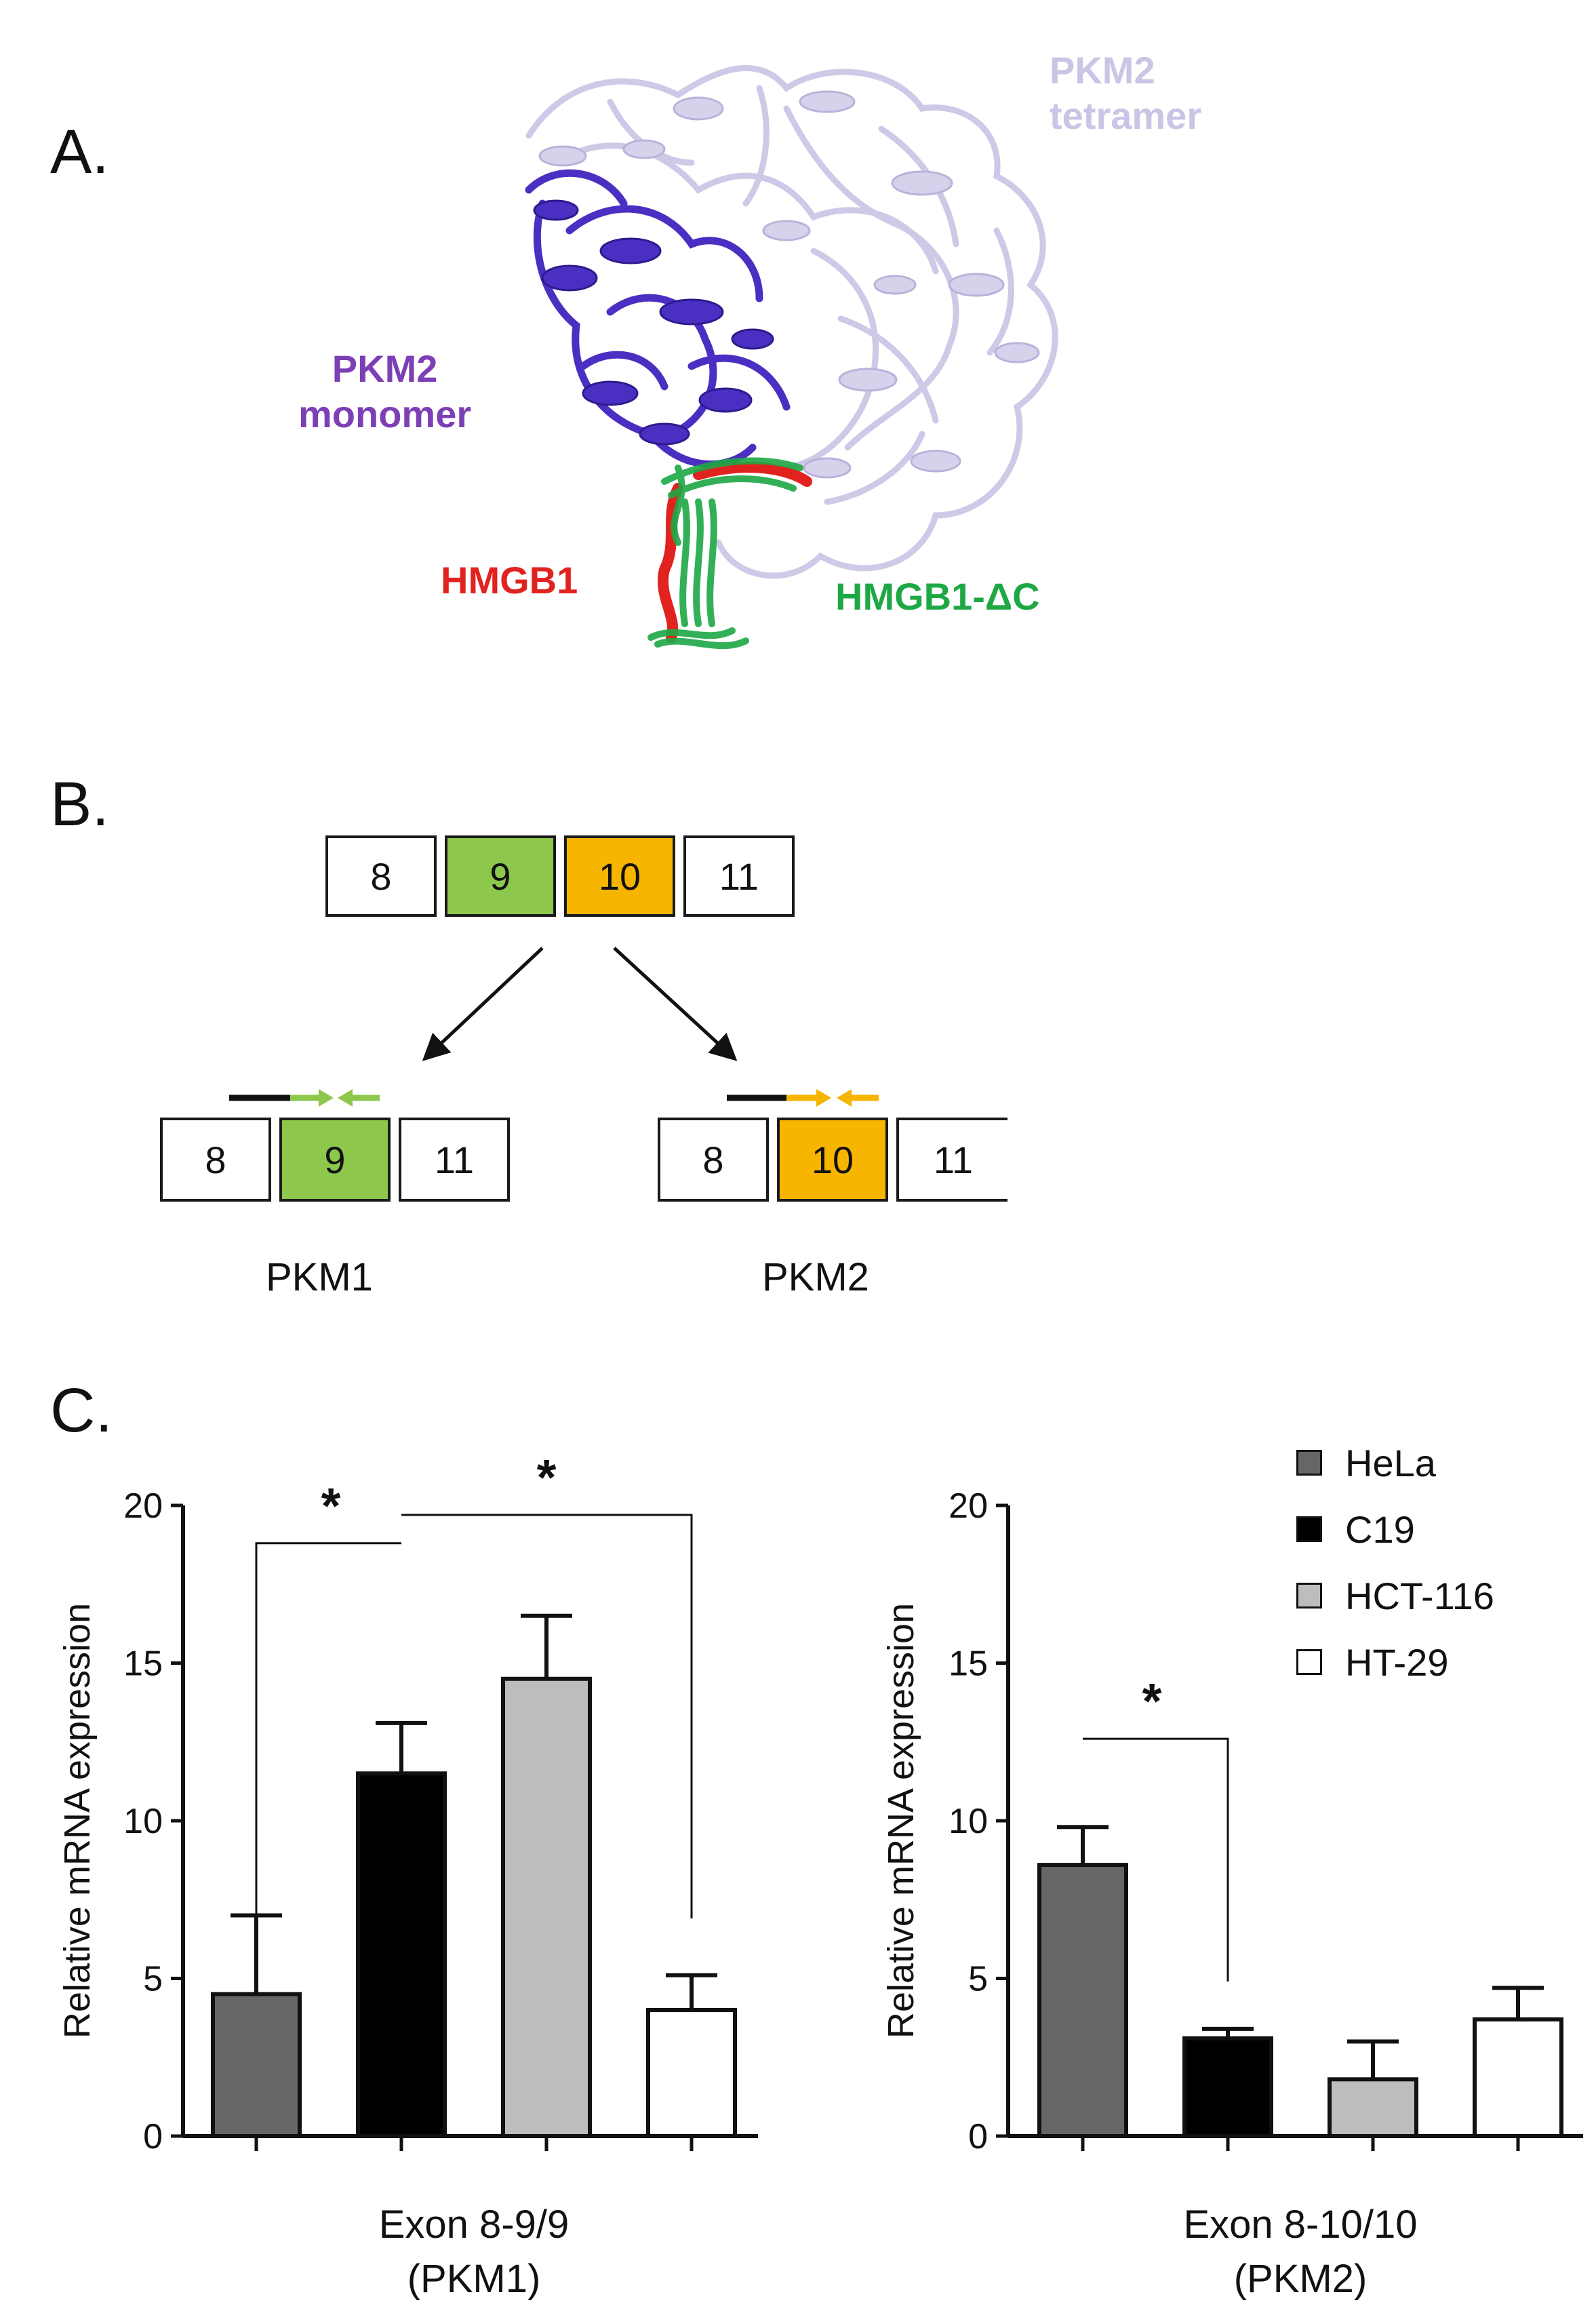  I want to click on pkm2-tetramer-ribbon, so click(791, 321).